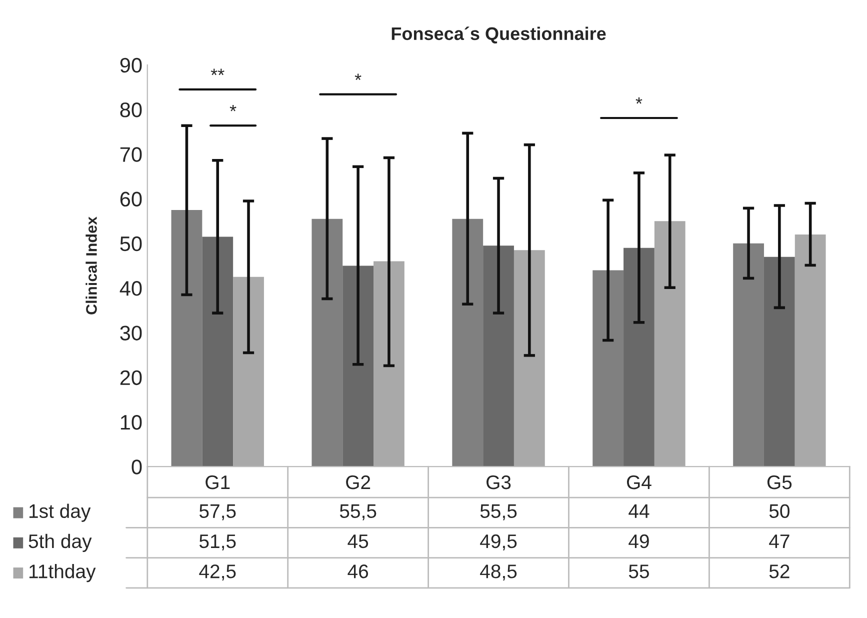 Image resolution: width=867 pixels, height=618 pixels. I want to click on data-label: 55, so click(638, 571).